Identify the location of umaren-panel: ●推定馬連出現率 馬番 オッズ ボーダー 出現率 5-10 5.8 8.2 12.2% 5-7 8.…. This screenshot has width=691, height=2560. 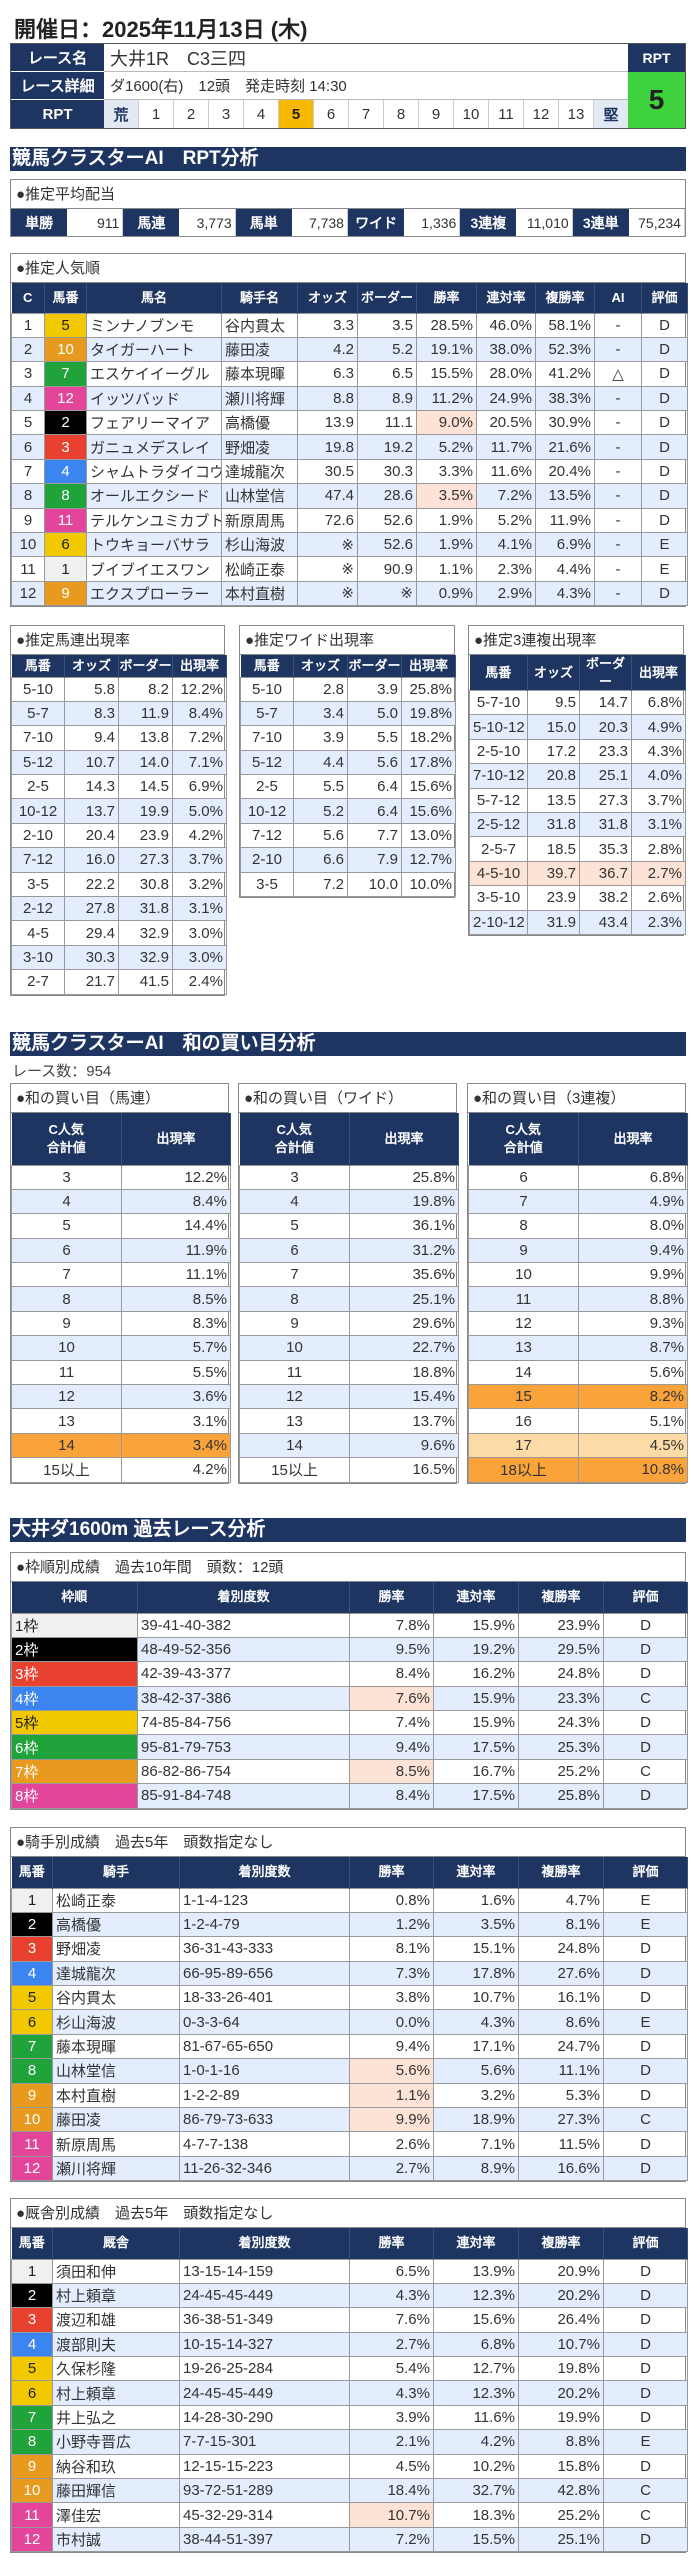
(118, 810).